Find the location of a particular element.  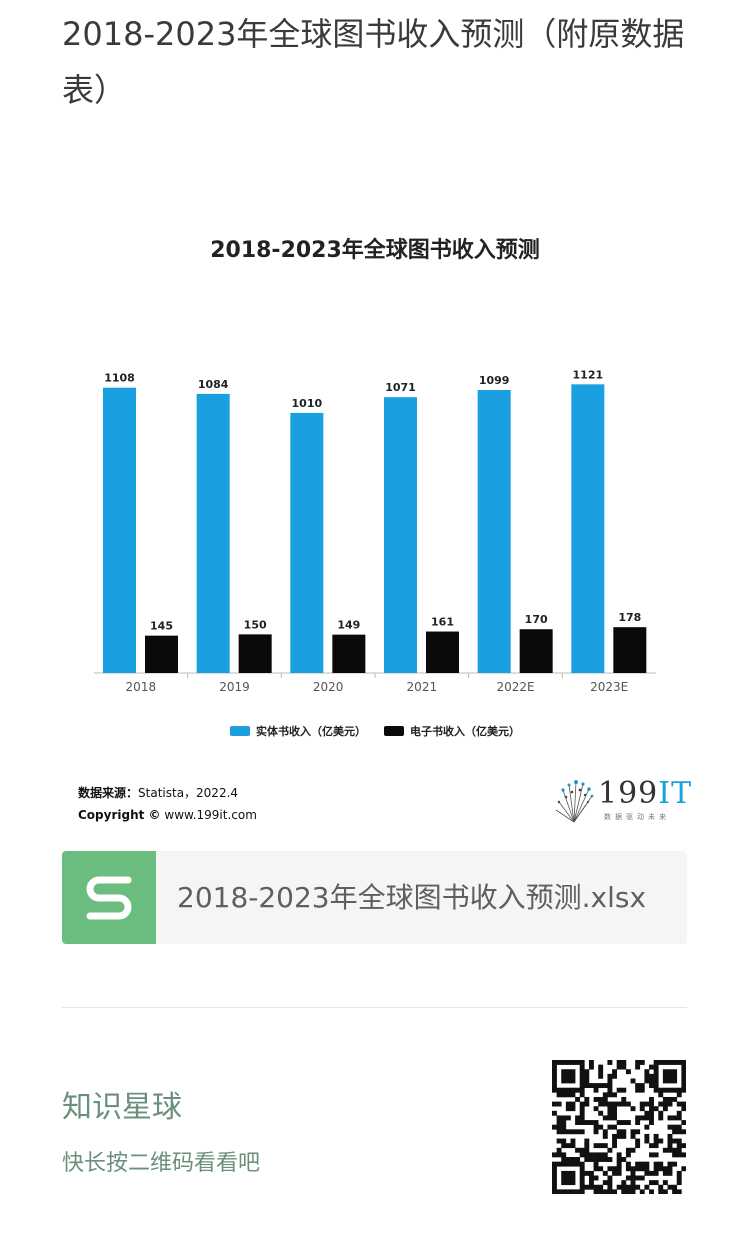

source-label: 数据来源： is located at coordinates (108, 793).